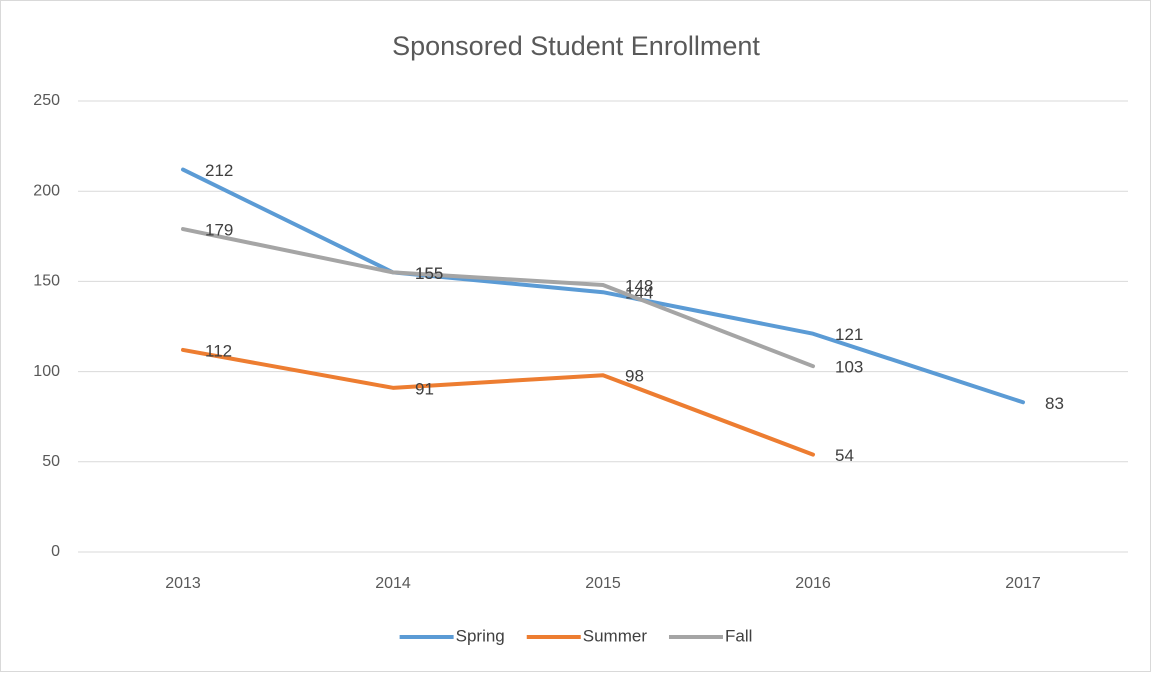 Image resolution: width=1152 pixels, height=673 pixels. What do you see at coordinates (183, 583) in the screenshot?
I see `x-tick-label: 2013` at bounding box center [183, 583].